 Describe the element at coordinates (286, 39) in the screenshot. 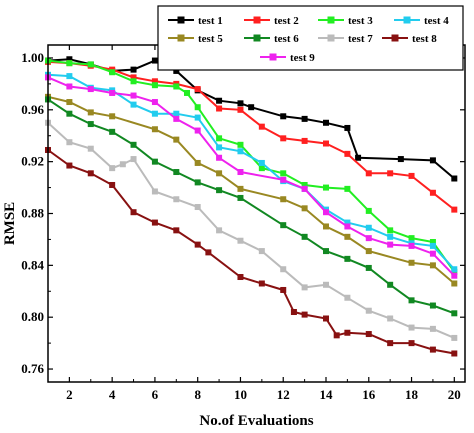

I see `legend-label: test 6` at that location.